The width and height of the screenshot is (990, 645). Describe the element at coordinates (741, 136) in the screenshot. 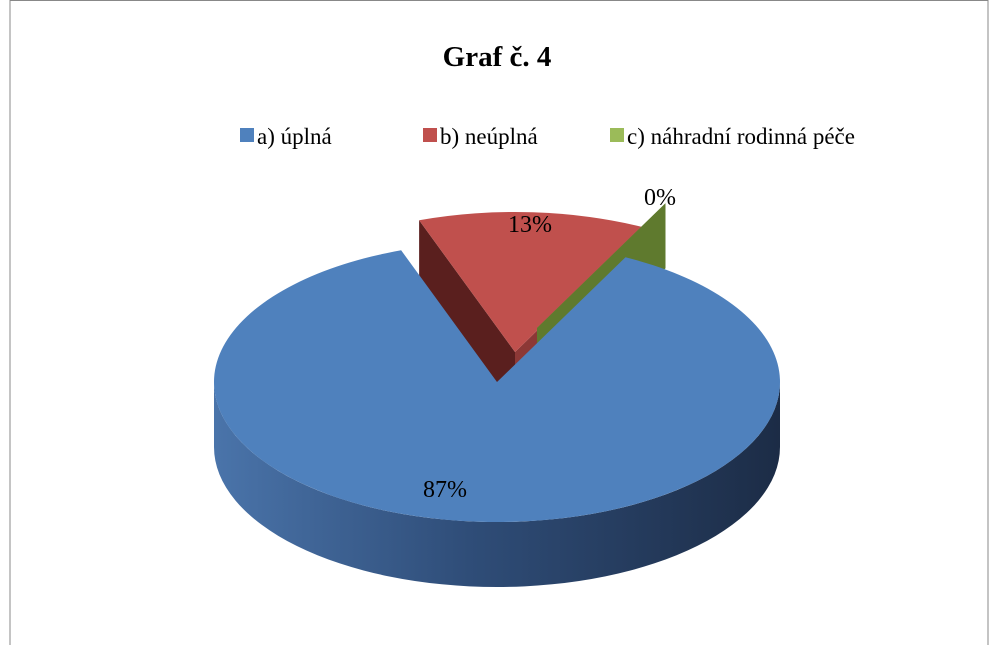

I see `legend-label: c) náhradní rodinná péče` at that location.